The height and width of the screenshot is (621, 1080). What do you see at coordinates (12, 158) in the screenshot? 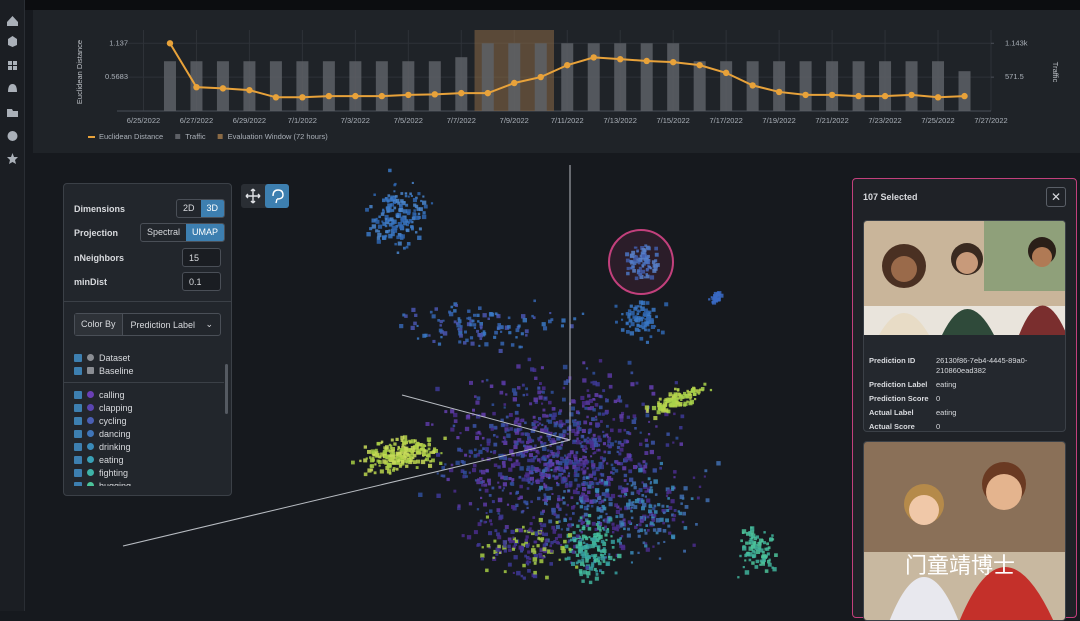
I see `star-icon` at bounding box center [12, 158].